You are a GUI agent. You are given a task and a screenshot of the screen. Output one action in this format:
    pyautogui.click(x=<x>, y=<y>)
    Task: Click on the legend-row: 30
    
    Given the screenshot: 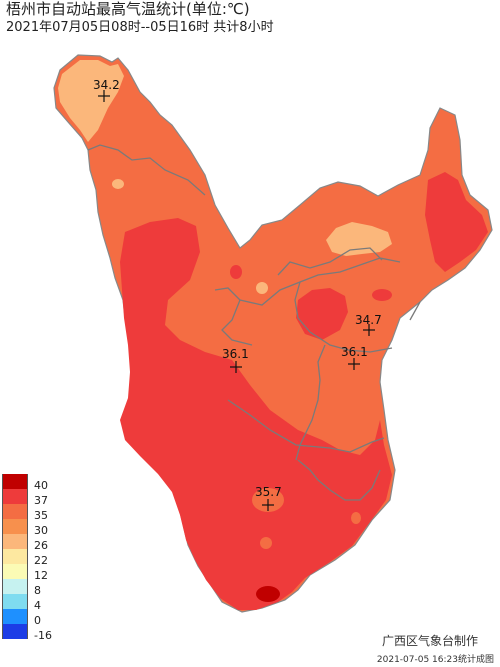 What is the action you would take?
    pyautogui.click(x=42, y=528)
    